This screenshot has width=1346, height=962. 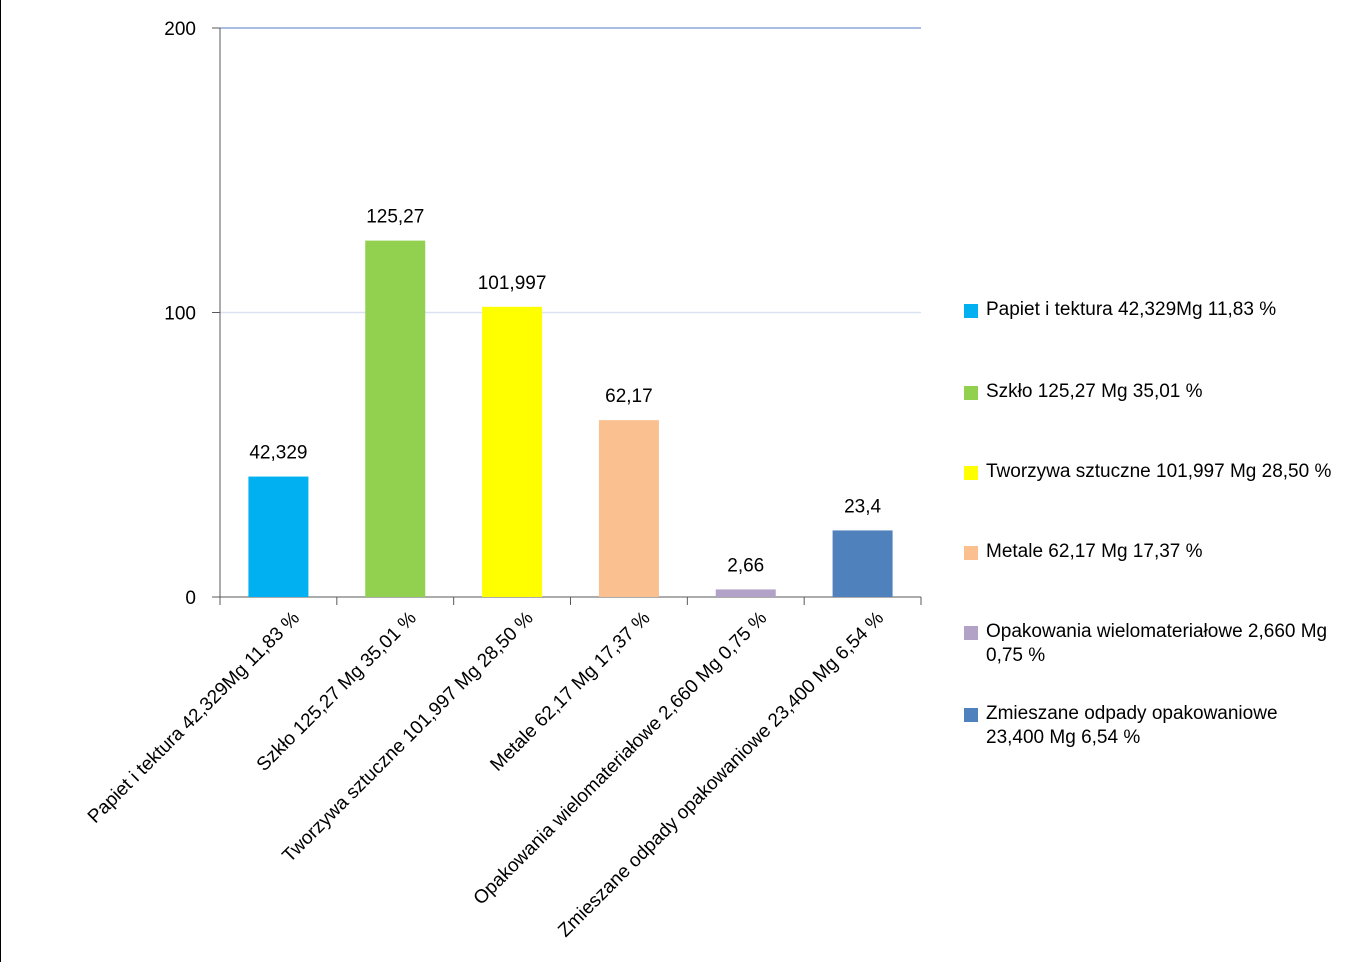 What do you see at coordinates (1063, 737) in the screenshot?
I see `legend-label: 23,400 Mg 6,54 %` at bounding box center [1063, 737].